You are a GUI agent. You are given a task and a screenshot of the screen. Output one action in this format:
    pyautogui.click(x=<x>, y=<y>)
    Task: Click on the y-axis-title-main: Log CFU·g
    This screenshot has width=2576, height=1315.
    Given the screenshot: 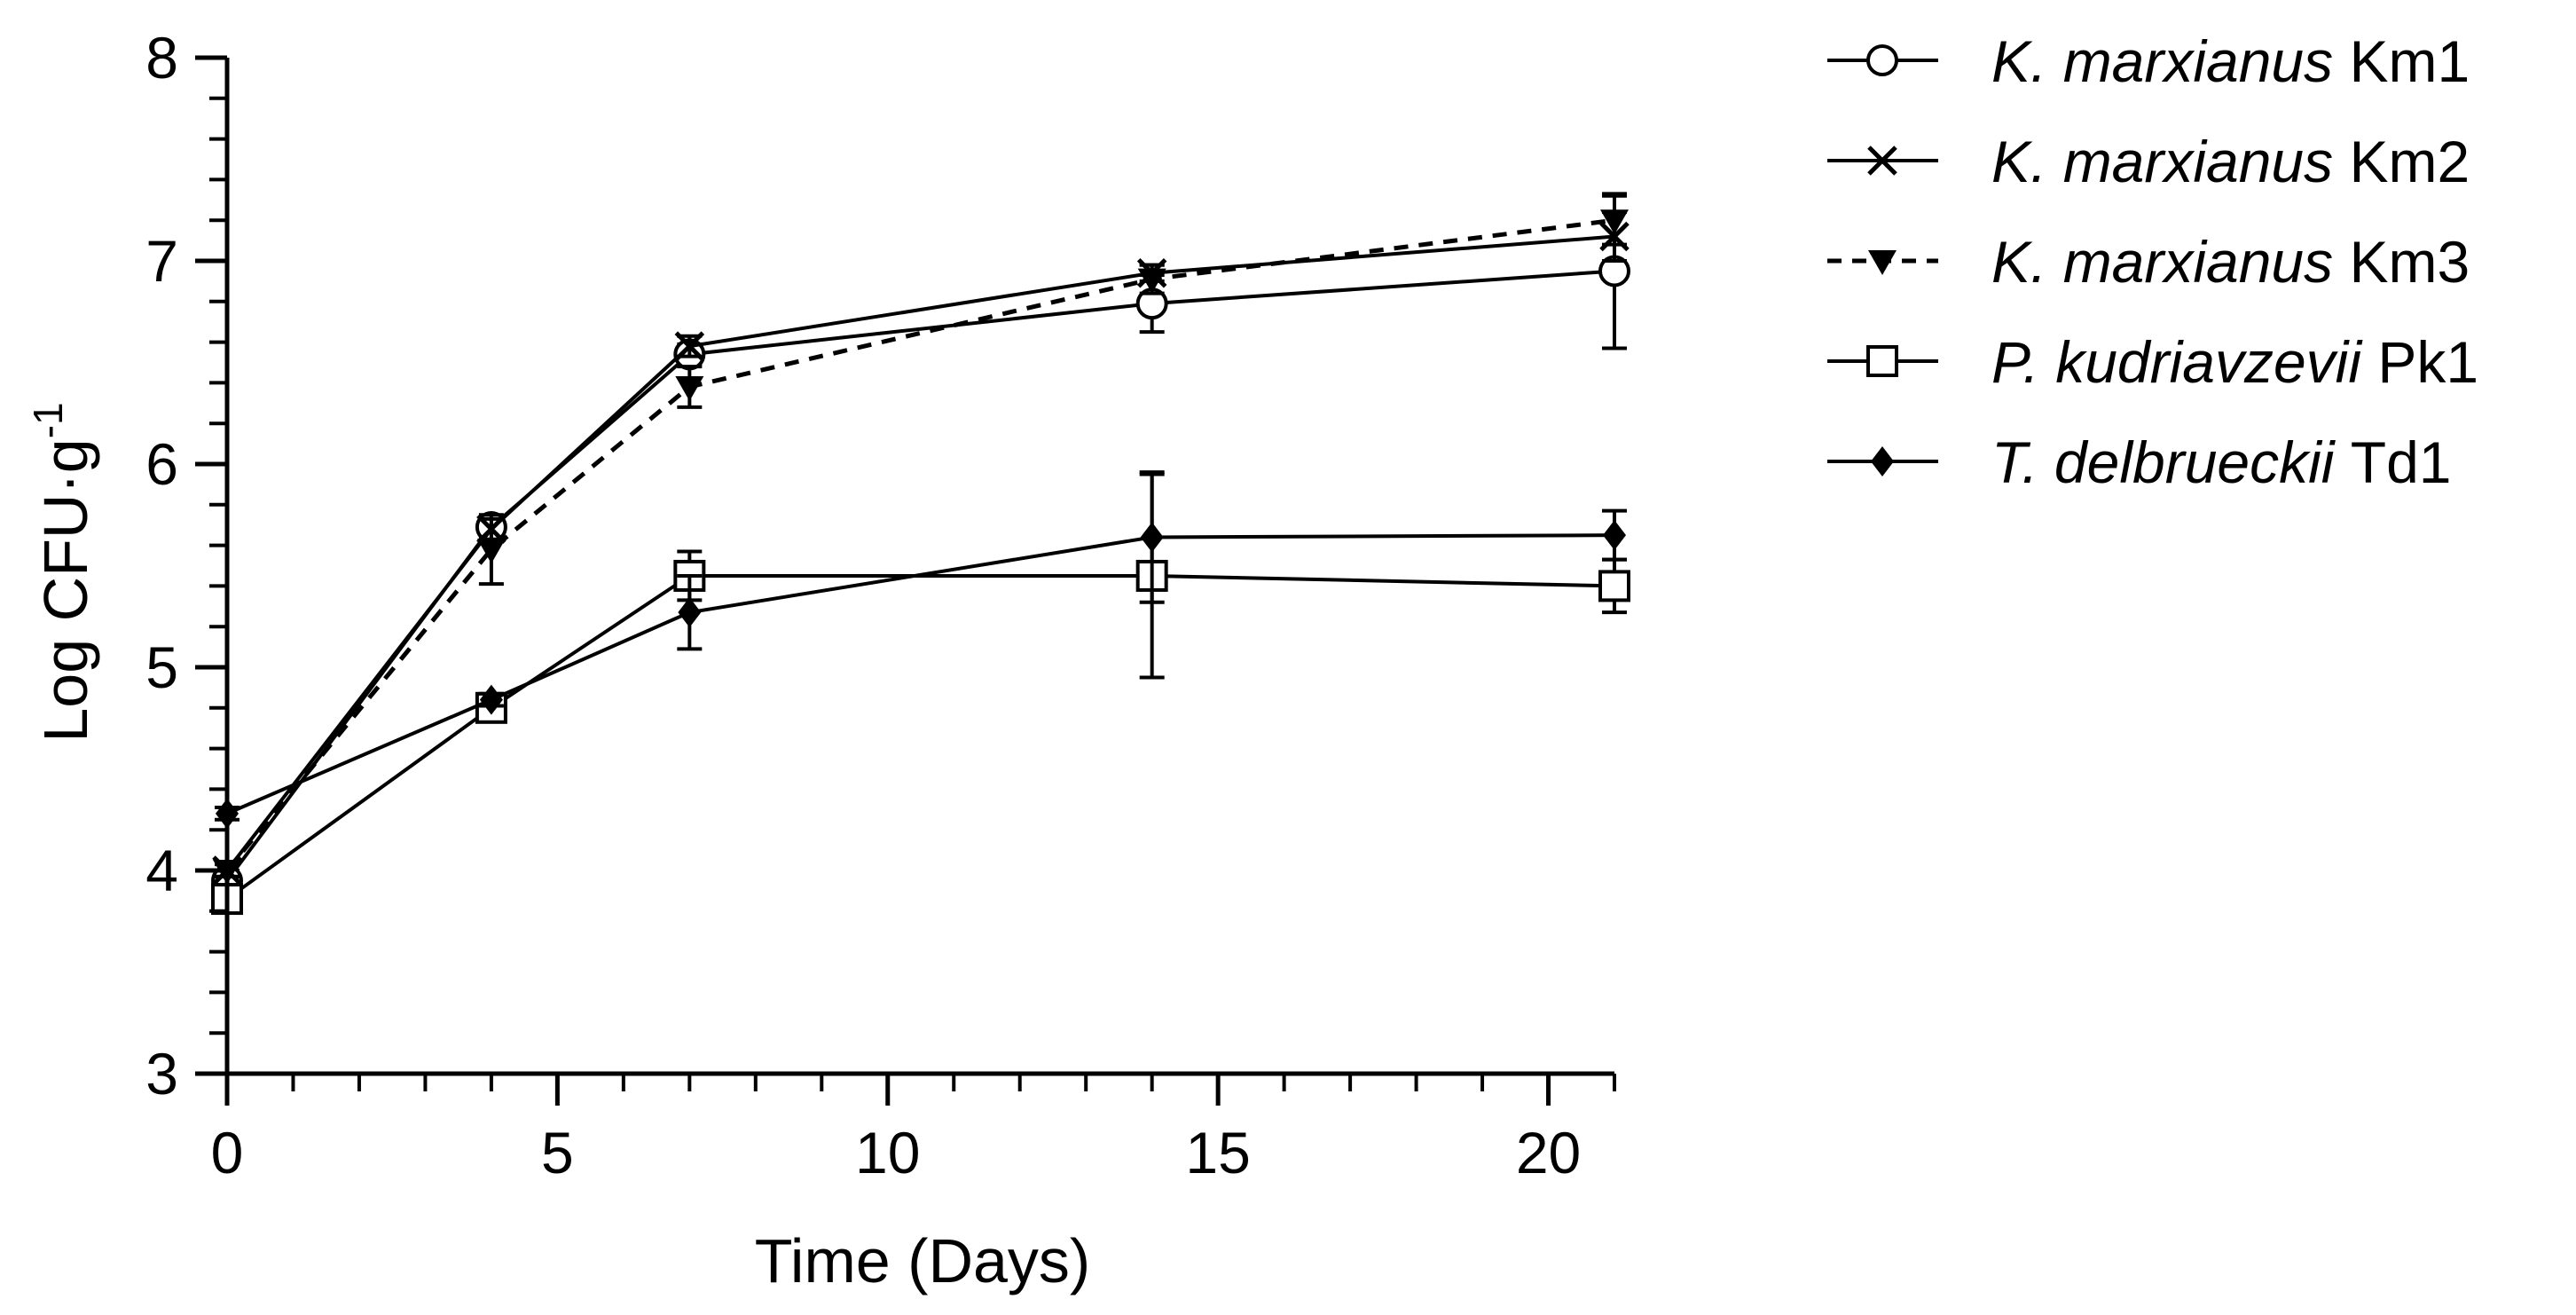 What is the action you would take?
    pyautogui.click(x=65, y=590)
    